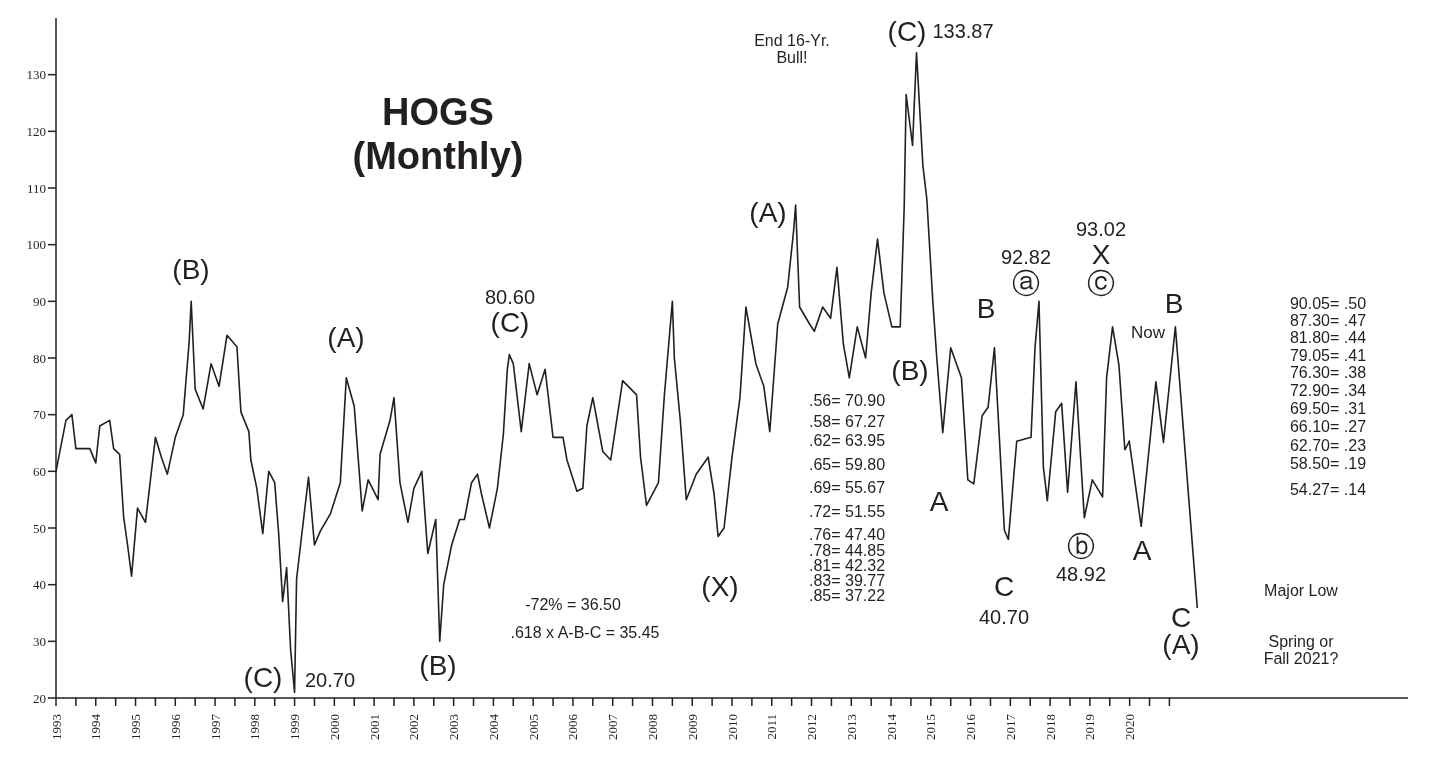  I want to click on annotation: End 16-Yr. Bull!, so click(792, 49).